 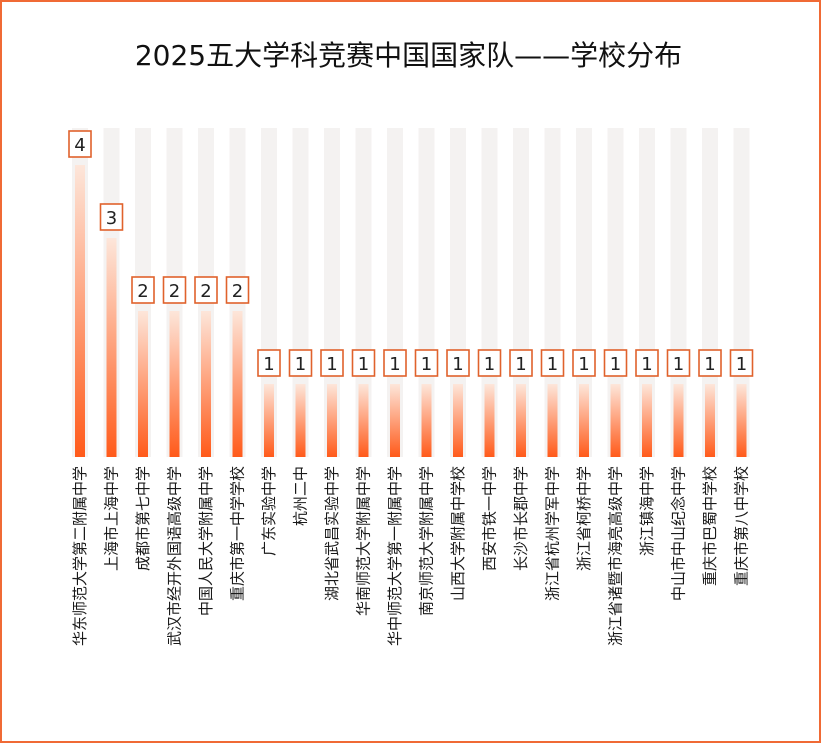 What do you see at coordinates (364, 541) in the screenshot?
I see `category-label: 华南师范大学附属中学` at bounding box center [364, 541].